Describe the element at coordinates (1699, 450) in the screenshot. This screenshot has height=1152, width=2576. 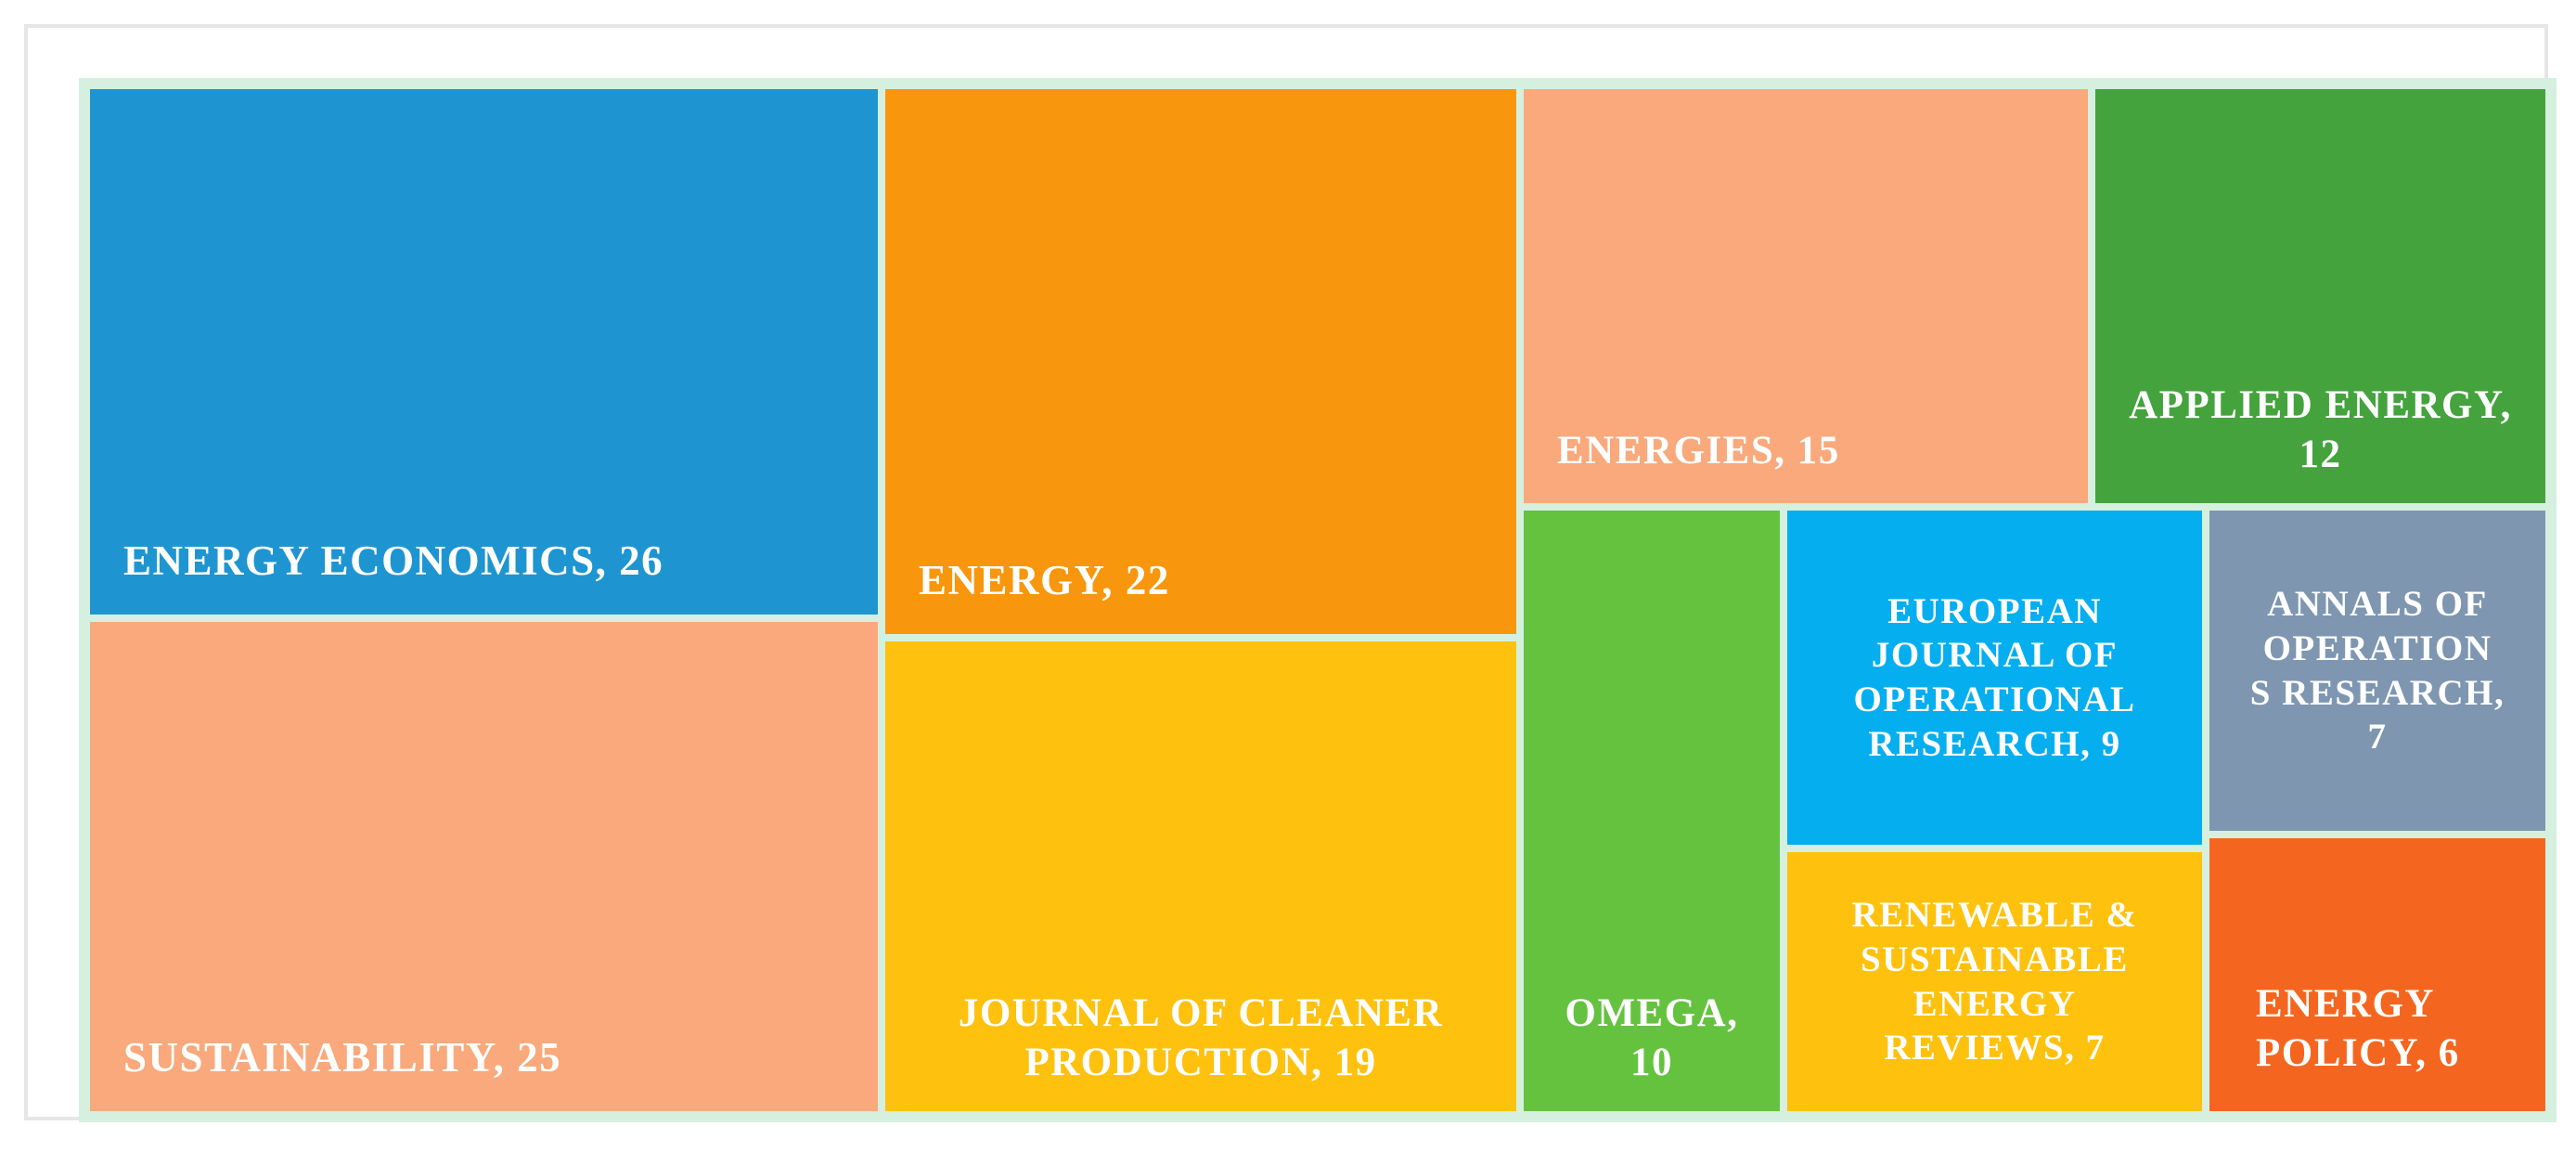
I see `tile-label: ENERGIES, 15` at that location.